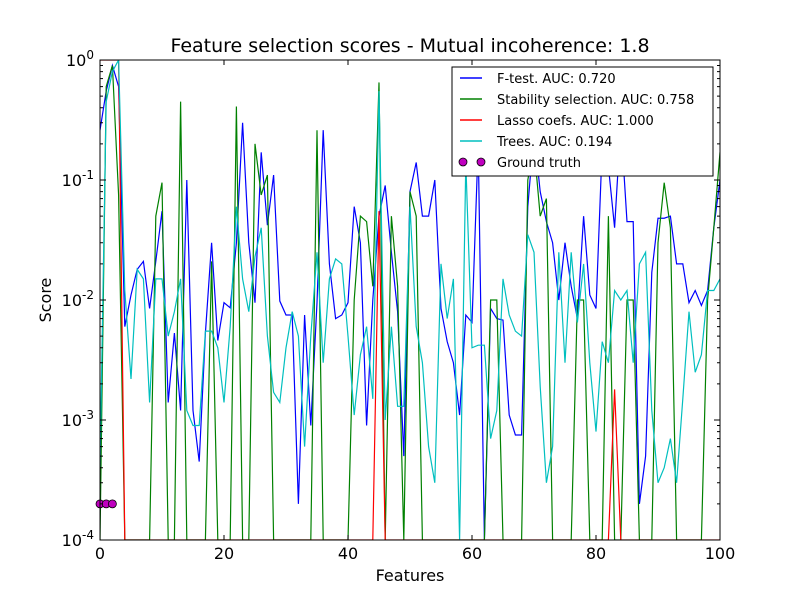 Image resolution: width=800 pixels, height=600 pixels. Describe the element at coordinates (224, 553) in the screenshot. I see `x-tick-label: 20` at that location.